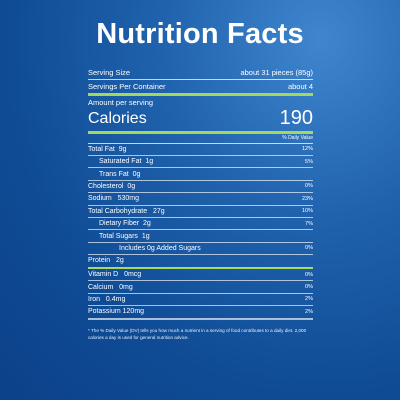  Describe the element at coordinates (200, 34) in the screenshot. I see `page-title: Nutrition Facts` at that location.